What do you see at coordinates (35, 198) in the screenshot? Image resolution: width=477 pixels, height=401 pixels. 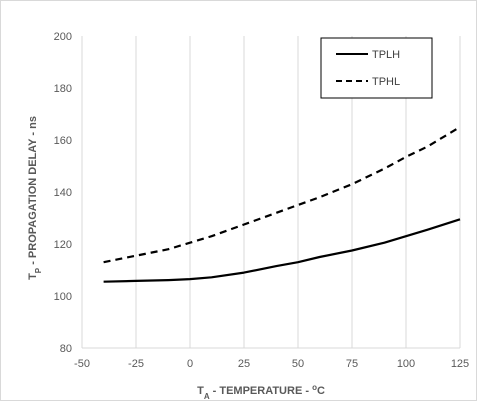 I see `y-axis-title: TP - PROPAGATION DELAY - ns` at bounding box center [35, 198].